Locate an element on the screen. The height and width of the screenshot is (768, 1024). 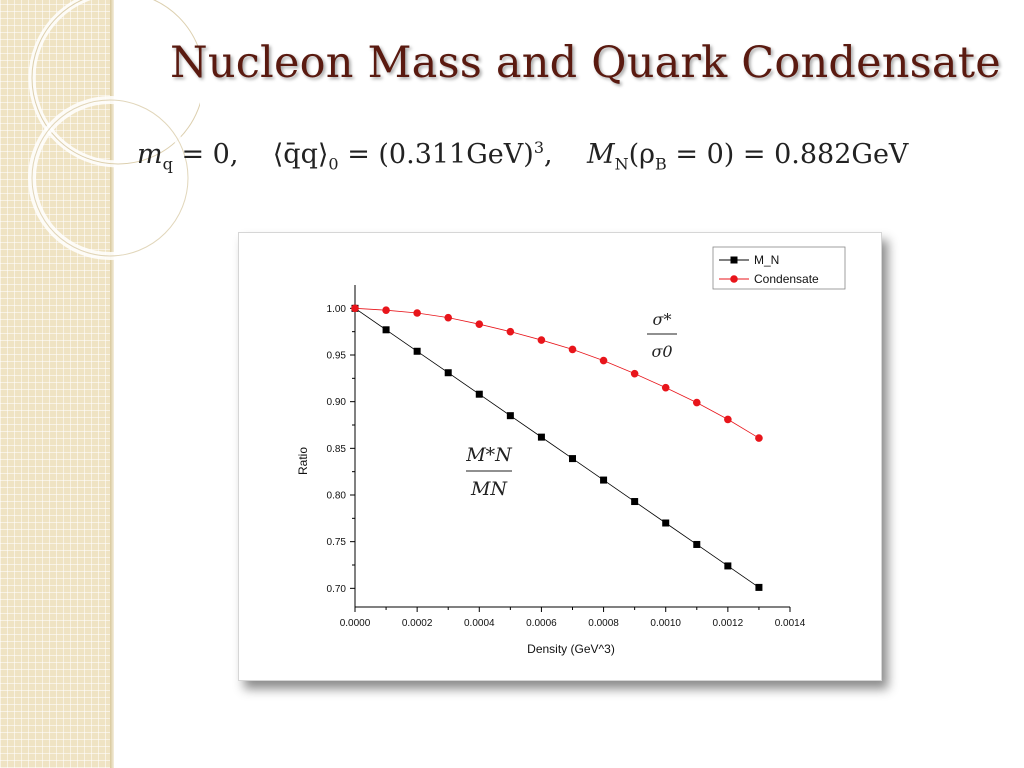
y-tick-label: 0.95 is located at coordinates (337, 356).